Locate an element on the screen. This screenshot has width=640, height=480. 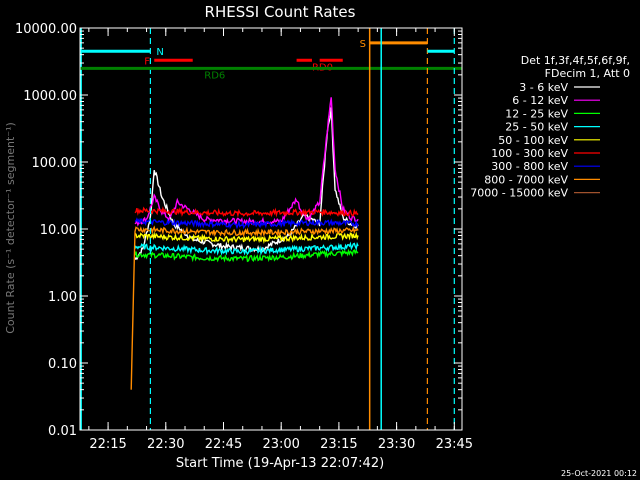
x-tick-label-1: 22:30 is located at coordinates (165, 444).